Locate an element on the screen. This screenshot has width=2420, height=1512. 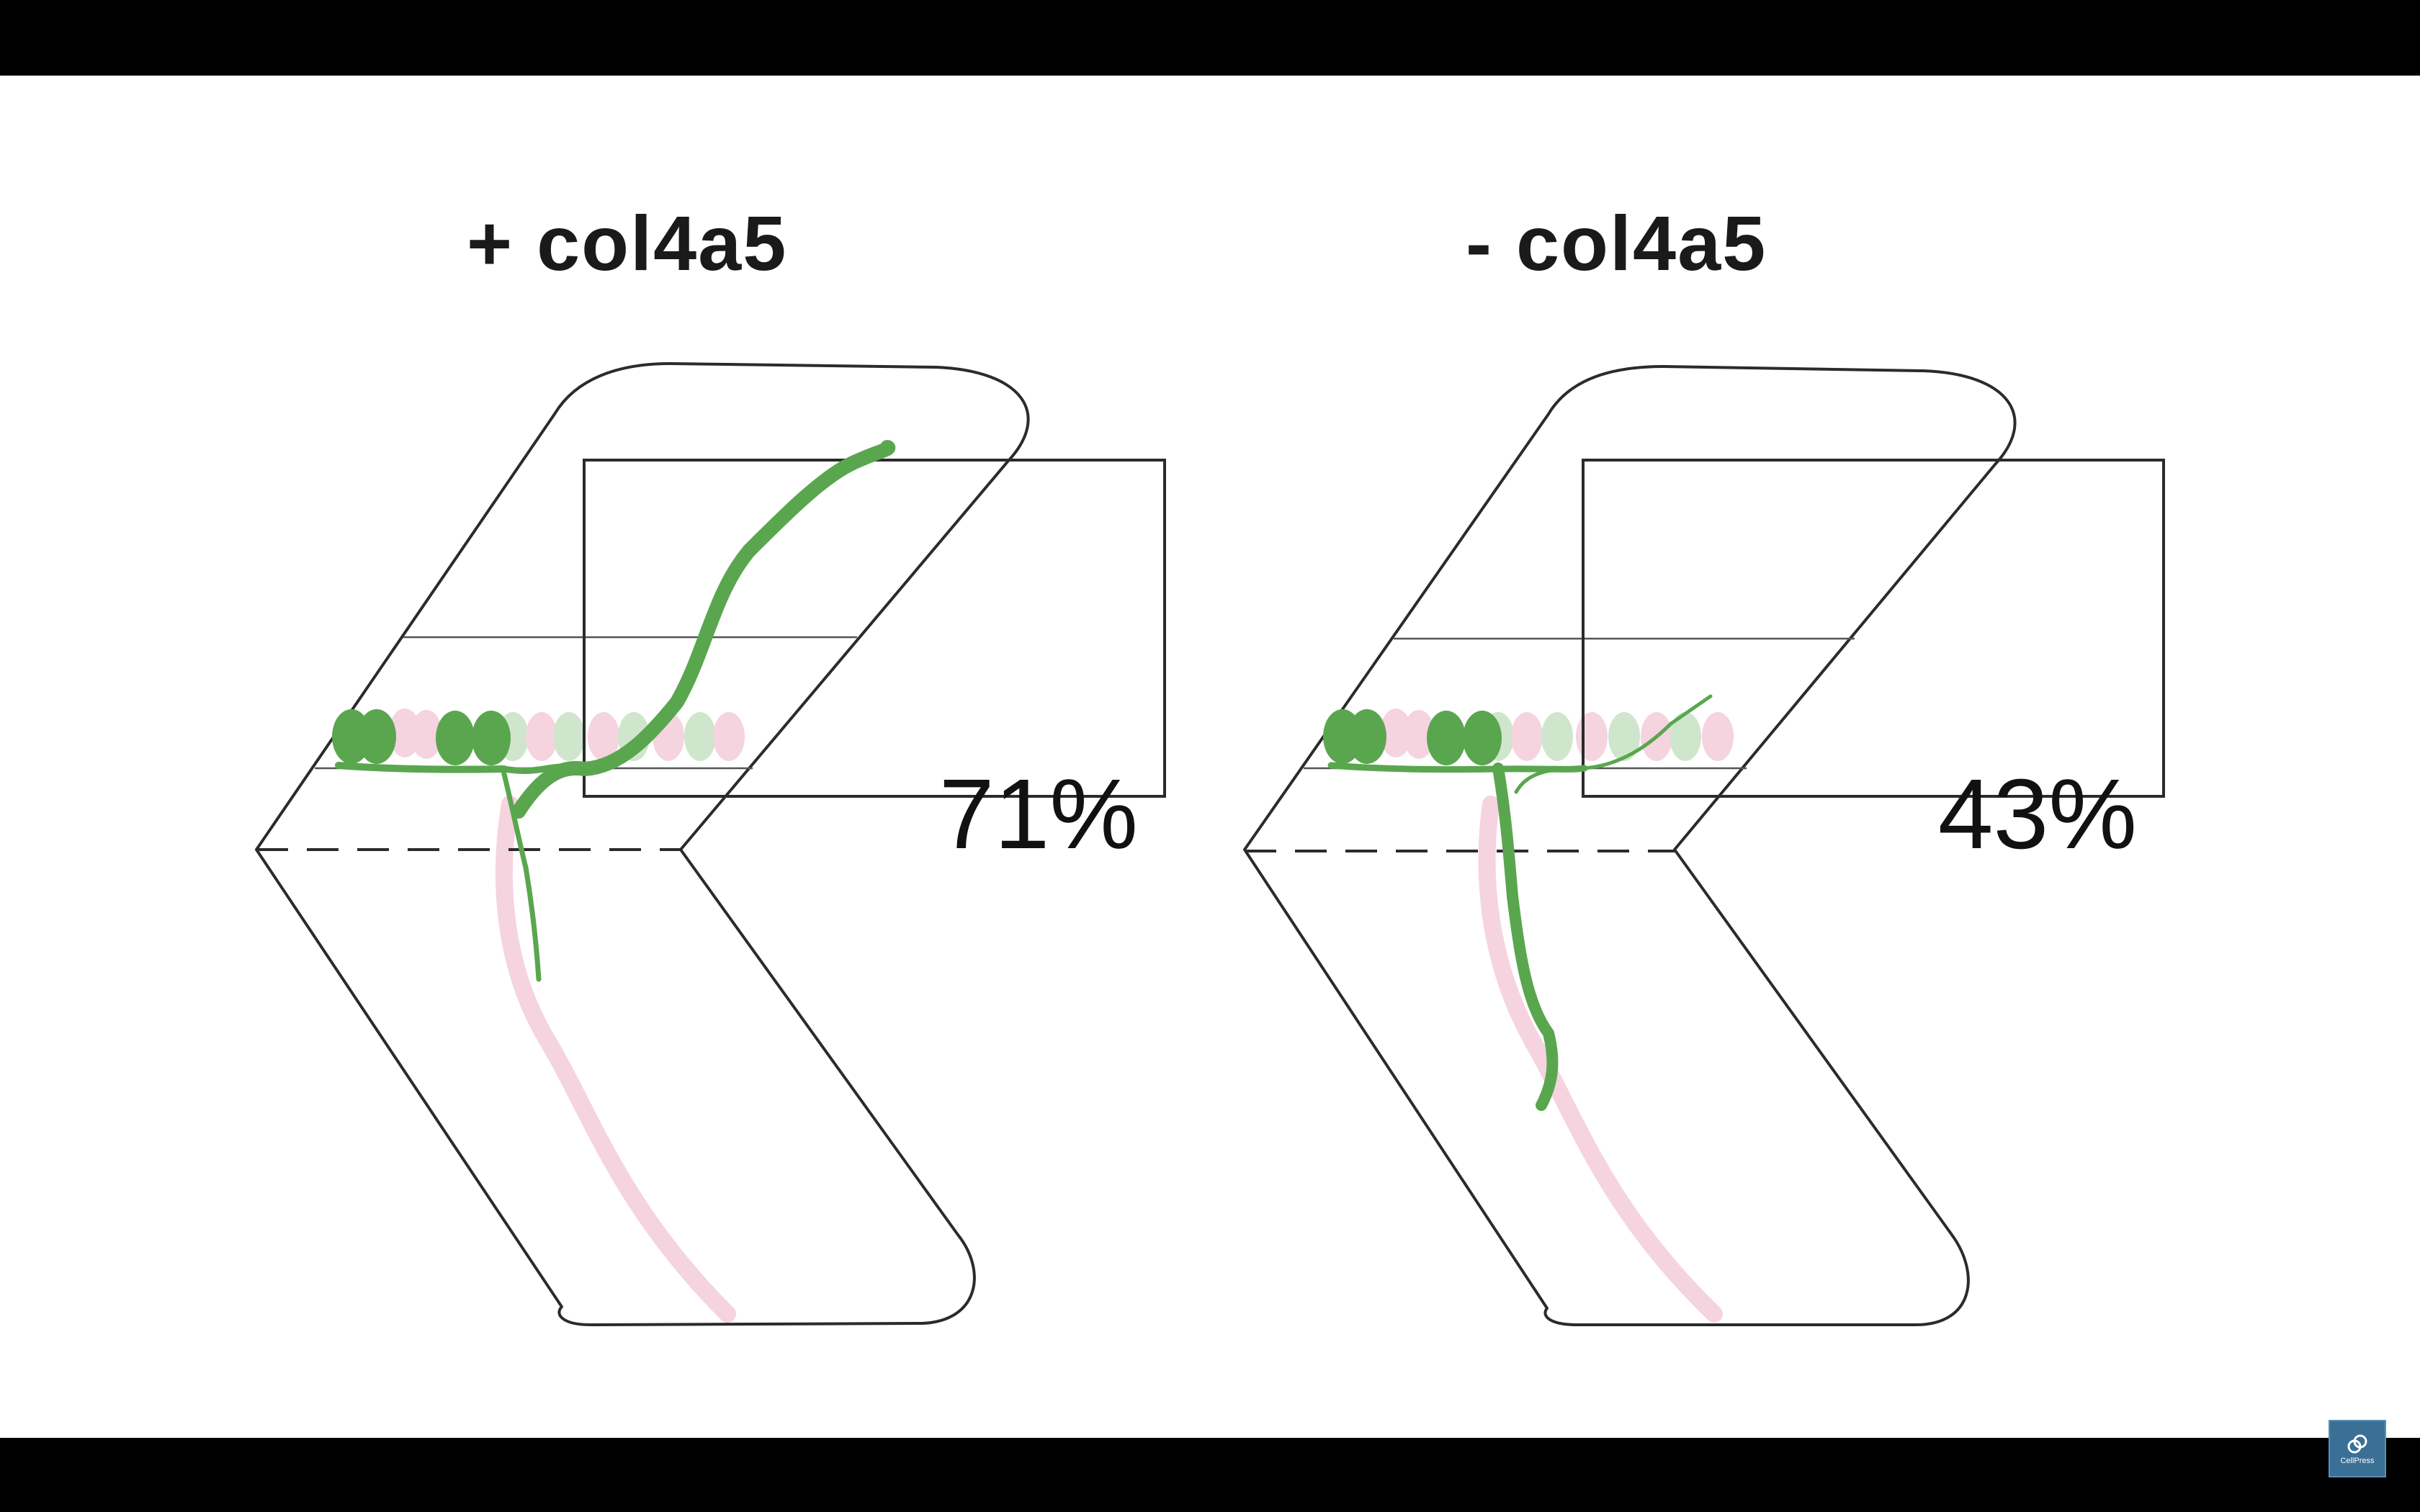
cellpress-logo: CellPress is located at coordinates (2357, 1448).